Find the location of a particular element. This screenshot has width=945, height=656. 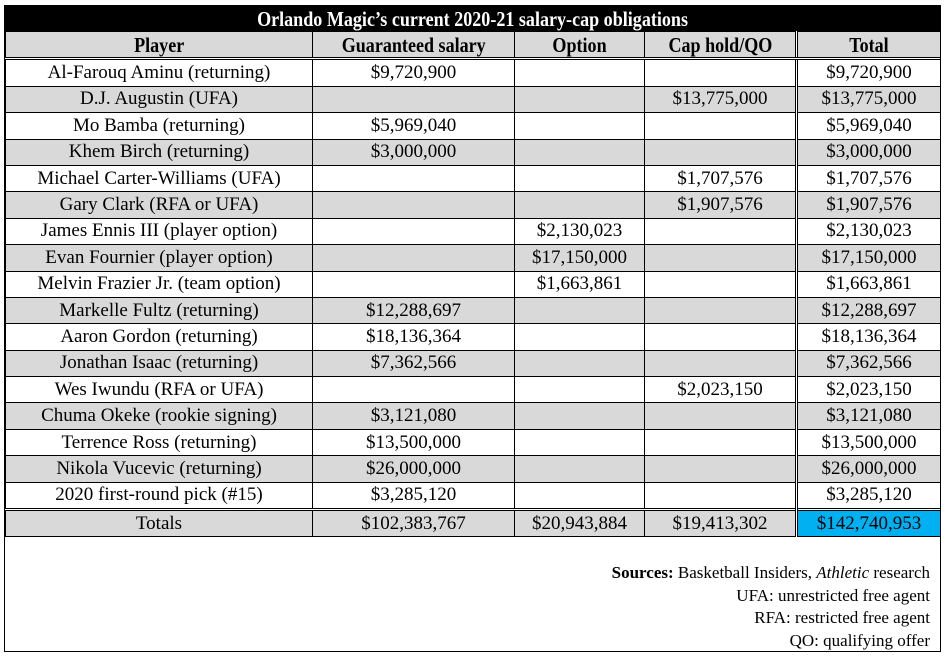

cell-guaranteed-salary: $18,136,364 is located at coordinates (413, 337).